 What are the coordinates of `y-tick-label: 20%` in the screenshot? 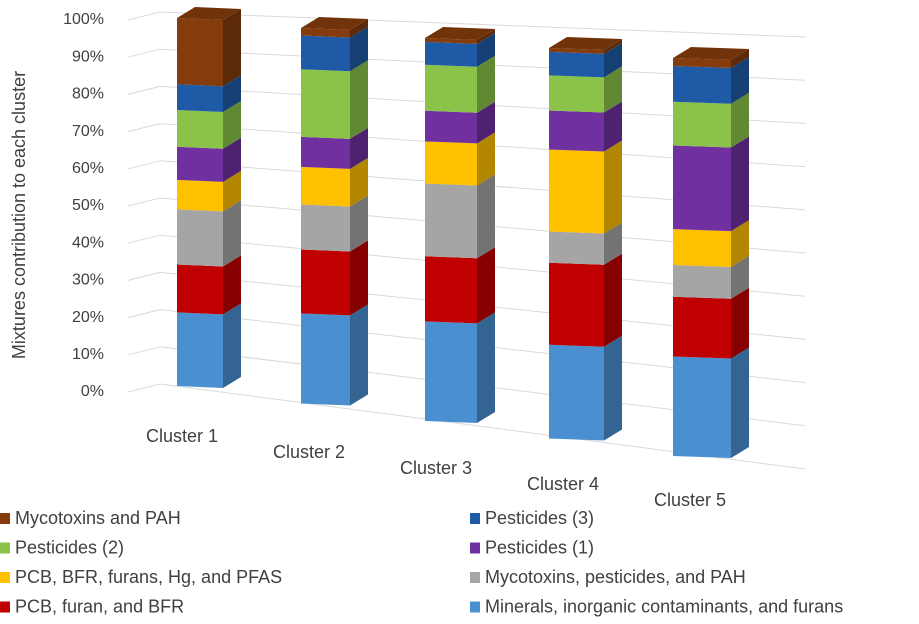 It's located at (88, 317).